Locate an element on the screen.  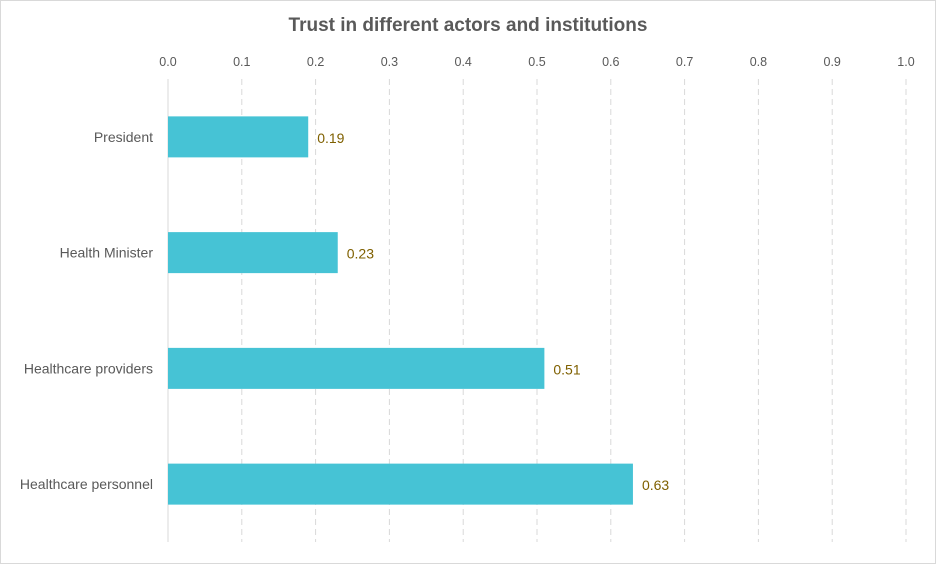
category-label: Healthcare providers is located at coordinates (88, 368).